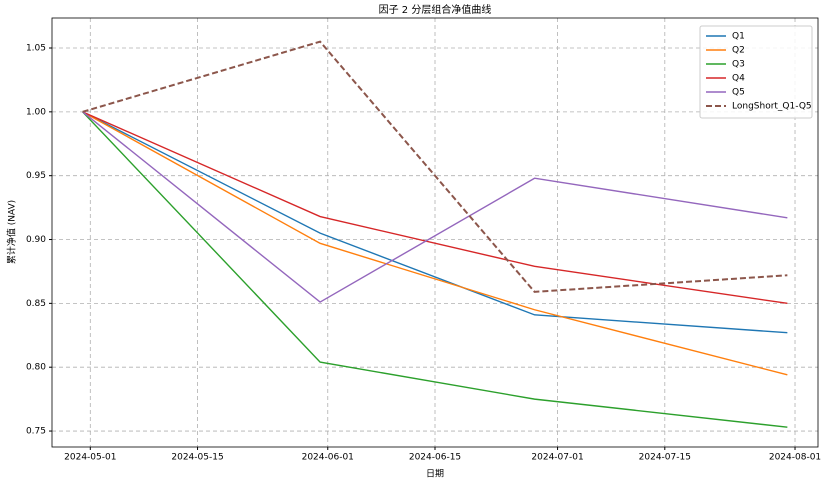 The width and height of the screenshot is (832, 486). Describe the element at coordinates (772, 107) in the screenshot. I see `legend-label: LongShort_Q1-Q5` at that location.